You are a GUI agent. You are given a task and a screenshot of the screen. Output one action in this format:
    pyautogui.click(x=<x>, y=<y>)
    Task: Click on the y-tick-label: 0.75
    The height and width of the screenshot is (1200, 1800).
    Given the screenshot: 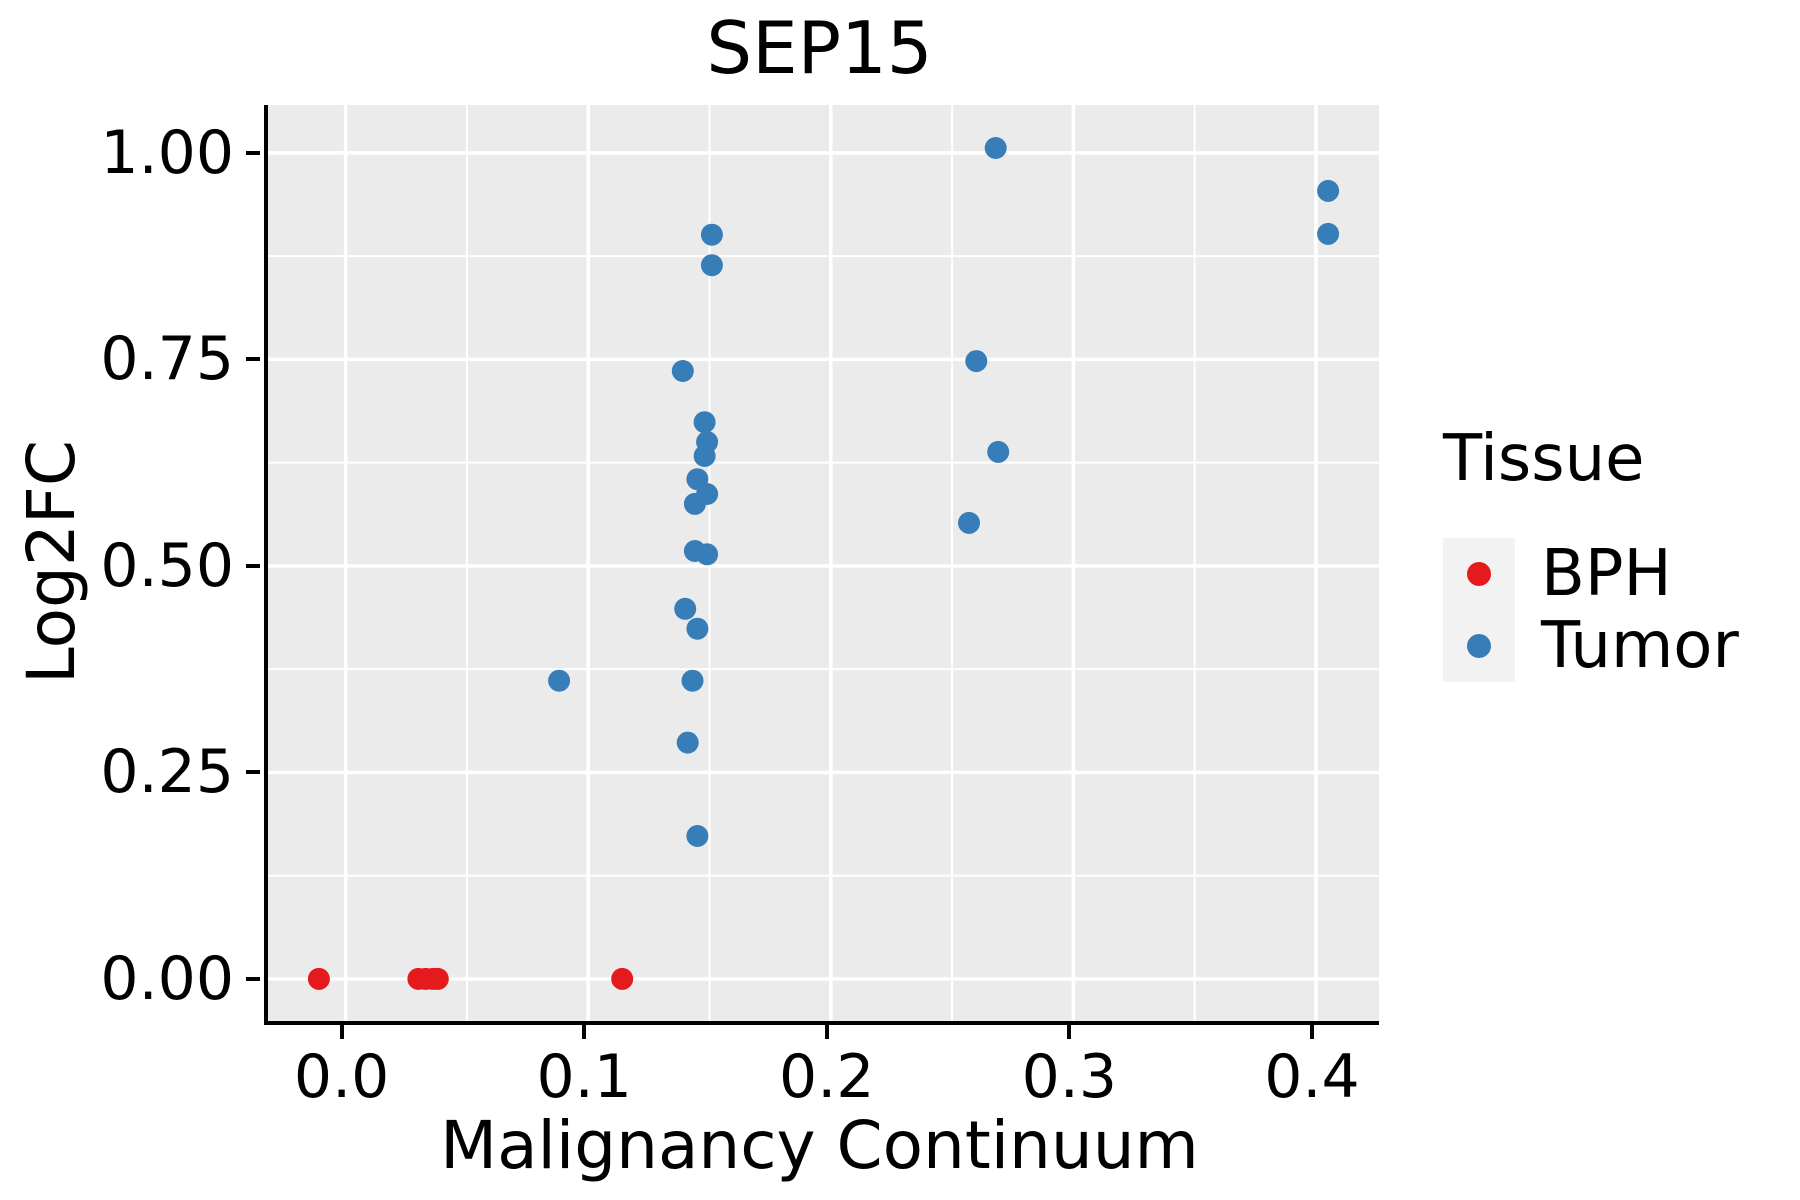 What is the action you would take?
    pyautogui.click(x=167, y=359)
    